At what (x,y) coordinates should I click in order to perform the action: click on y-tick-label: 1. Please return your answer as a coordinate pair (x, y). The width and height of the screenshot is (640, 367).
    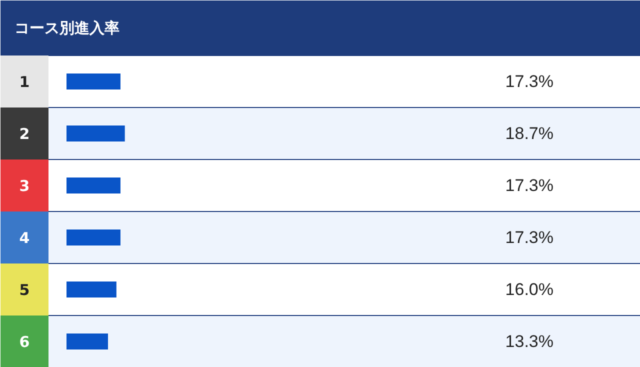
    Looking at the image, I should click on (24, 82).